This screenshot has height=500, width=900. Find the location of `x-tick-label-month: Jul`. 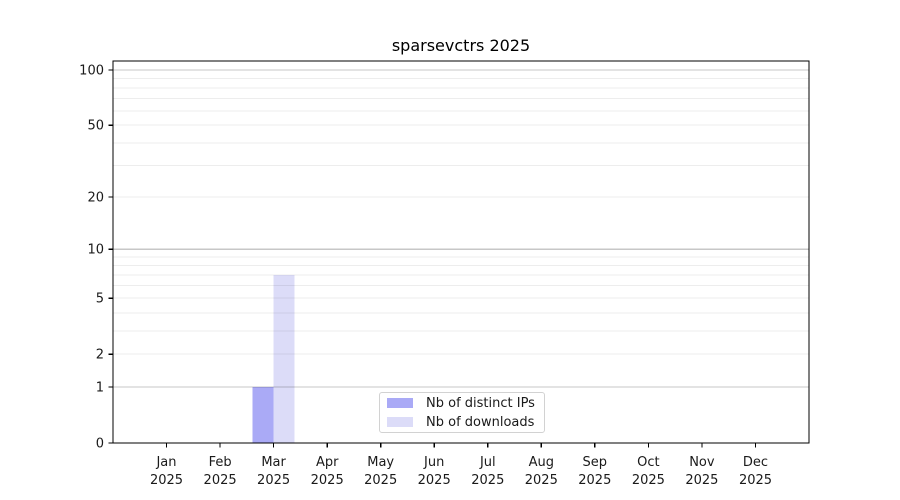

x-tick-label-month: Jul is located at coordinates (487, 462).